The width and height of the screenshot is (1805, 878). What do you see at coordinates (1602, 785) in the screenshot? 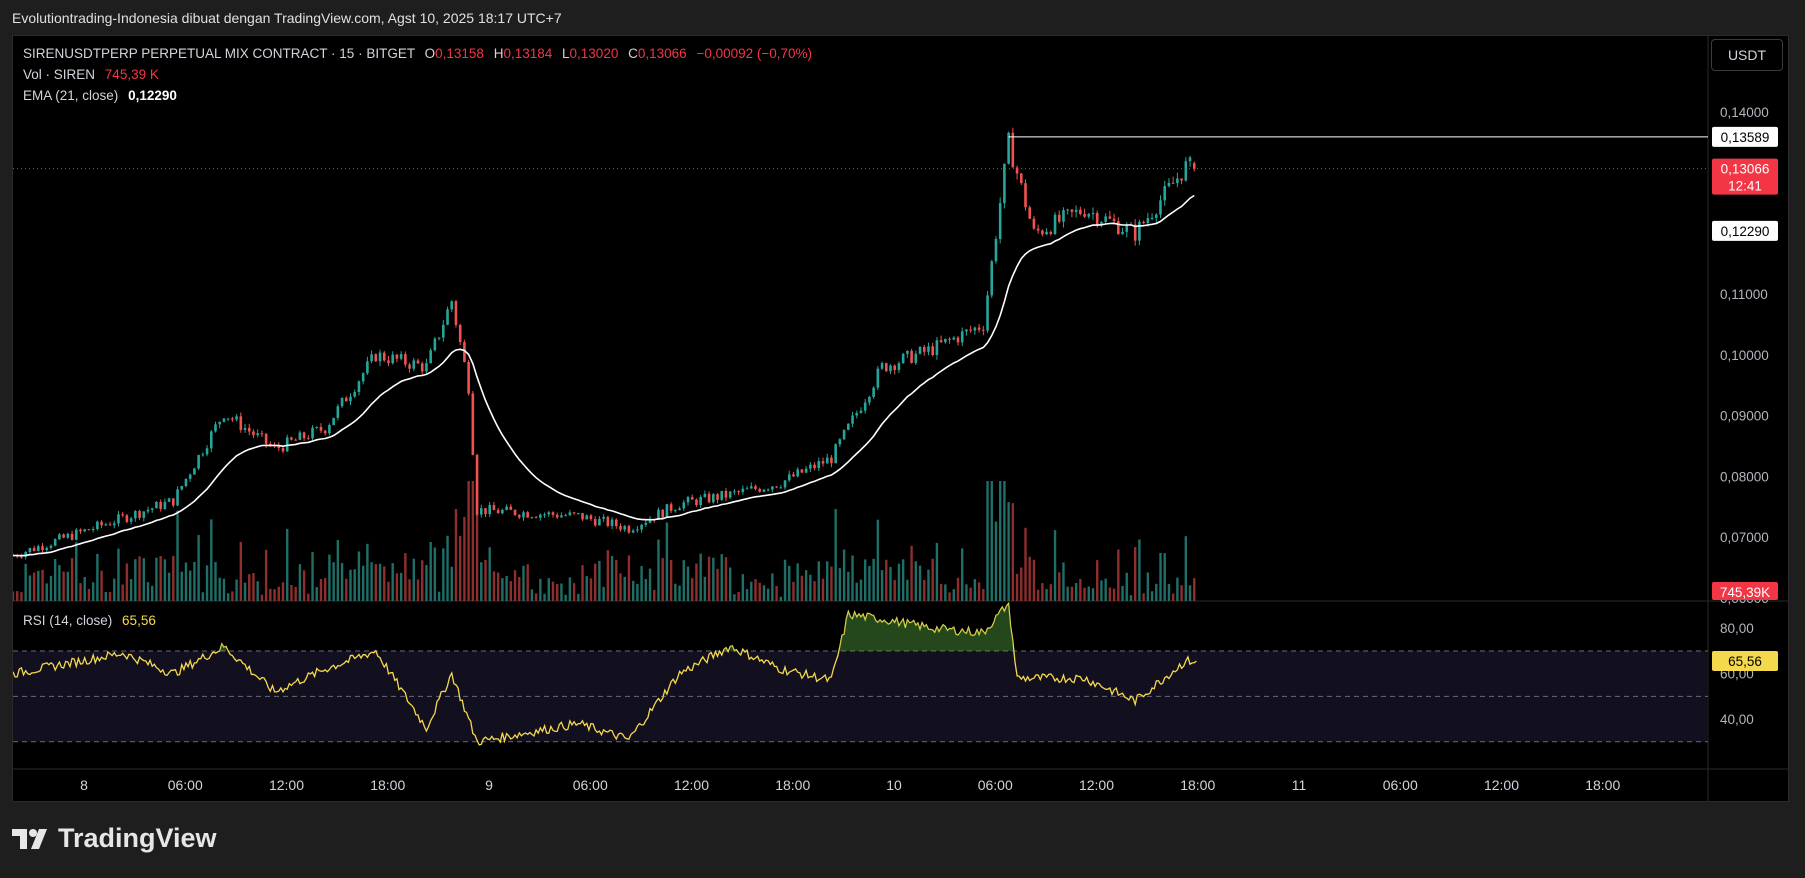
I see `time-tick-label: 18:00` at bounding box center [1602, 785].